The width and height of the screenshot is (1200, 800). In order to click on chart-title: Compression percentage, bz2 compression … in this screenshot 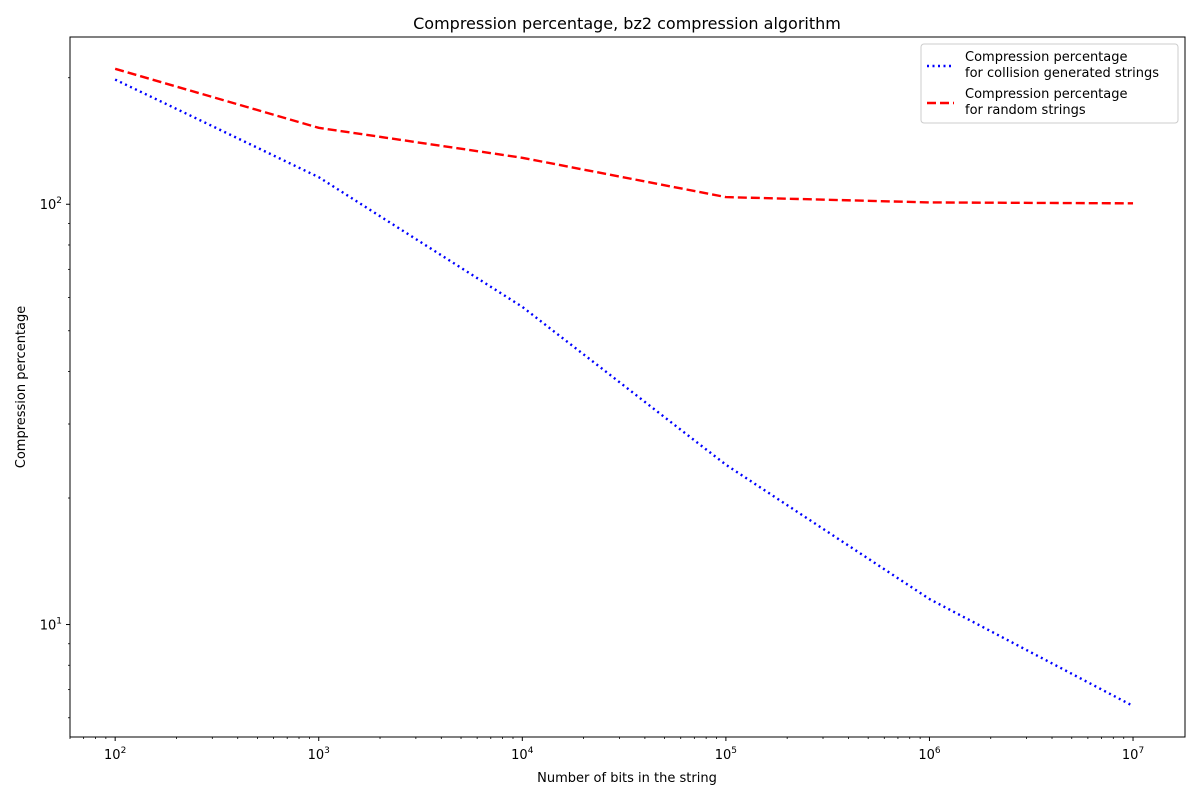, I will do `click(627, 23)`.